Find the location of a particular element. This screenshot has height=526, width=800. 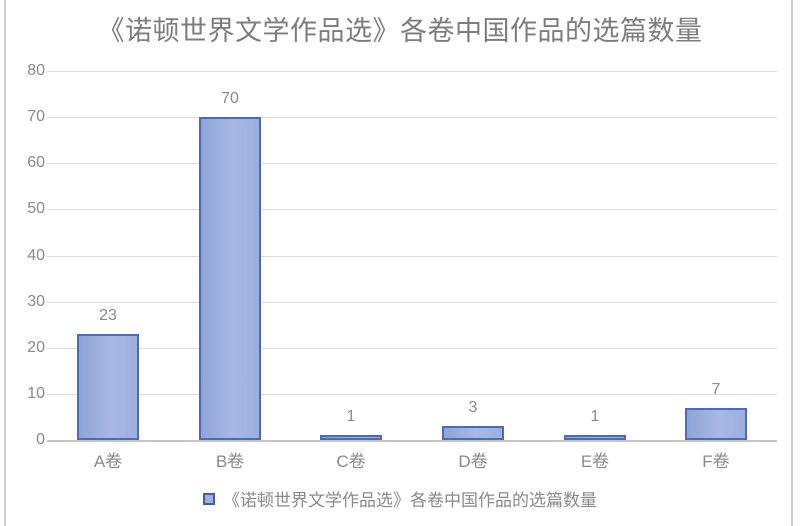

bar-value-label: 3 is located at coordinates (473, 407).